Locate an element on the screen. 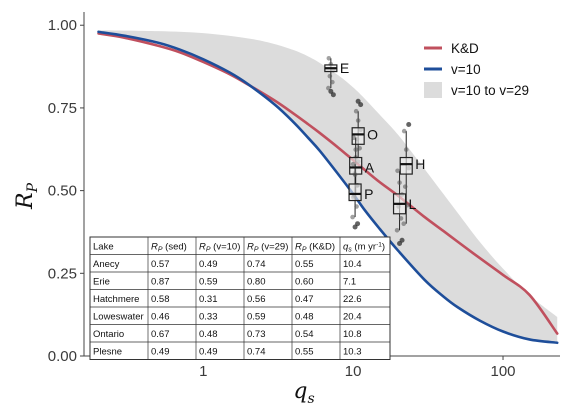 The image size is (574, 406). x-tick-label: 100 is located at coordinates (503, 371).